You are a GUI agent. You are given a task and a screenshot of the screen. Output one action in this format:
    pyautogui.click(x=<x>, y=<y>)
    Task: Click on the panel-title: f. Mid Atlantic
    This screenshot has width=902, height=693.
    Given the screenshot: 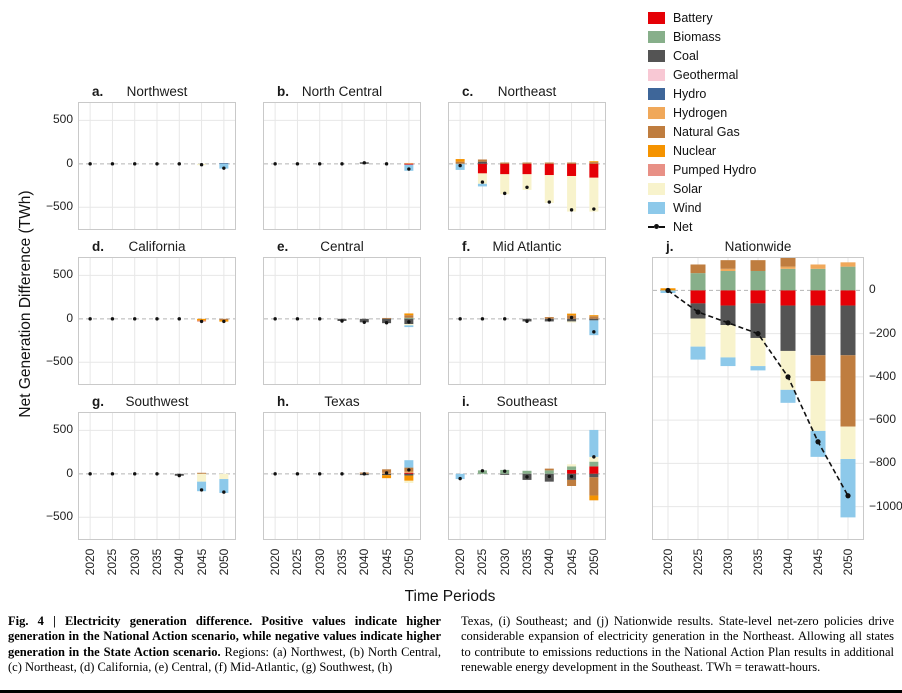 What is the action you would take?
    pyautogui.click(x=527, y=248)
    